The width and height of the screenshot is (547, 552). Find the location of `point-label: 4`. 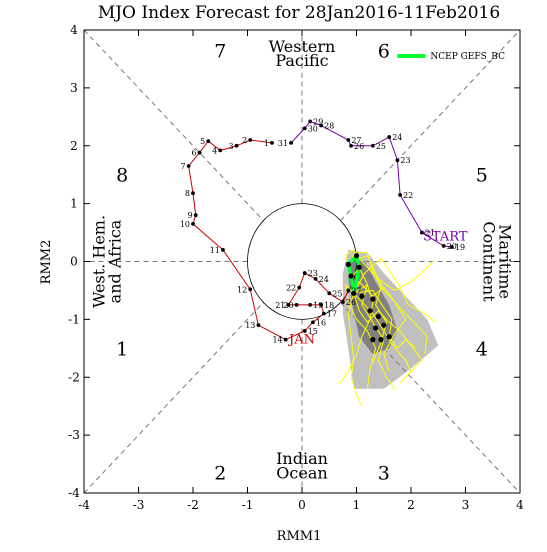

point-label: 4 is located at coordinates (214, 150).